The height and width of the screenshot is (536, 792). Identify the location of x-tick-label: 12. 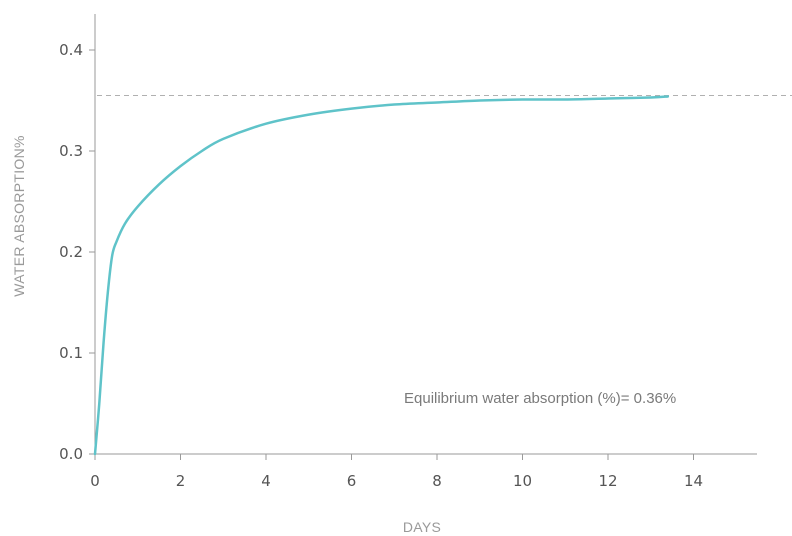
(607, 481).